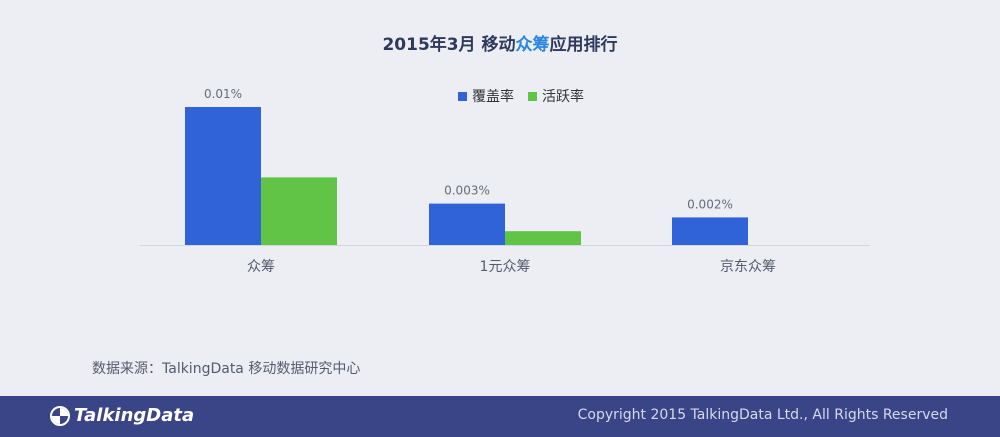 The width and height of the screenshot is (1000, 437). What do you see at coordinates (449, 45) in the screenshot?
I see `chart-title-prefix: 2015年3月 移动` at bounding box center [449, 45].